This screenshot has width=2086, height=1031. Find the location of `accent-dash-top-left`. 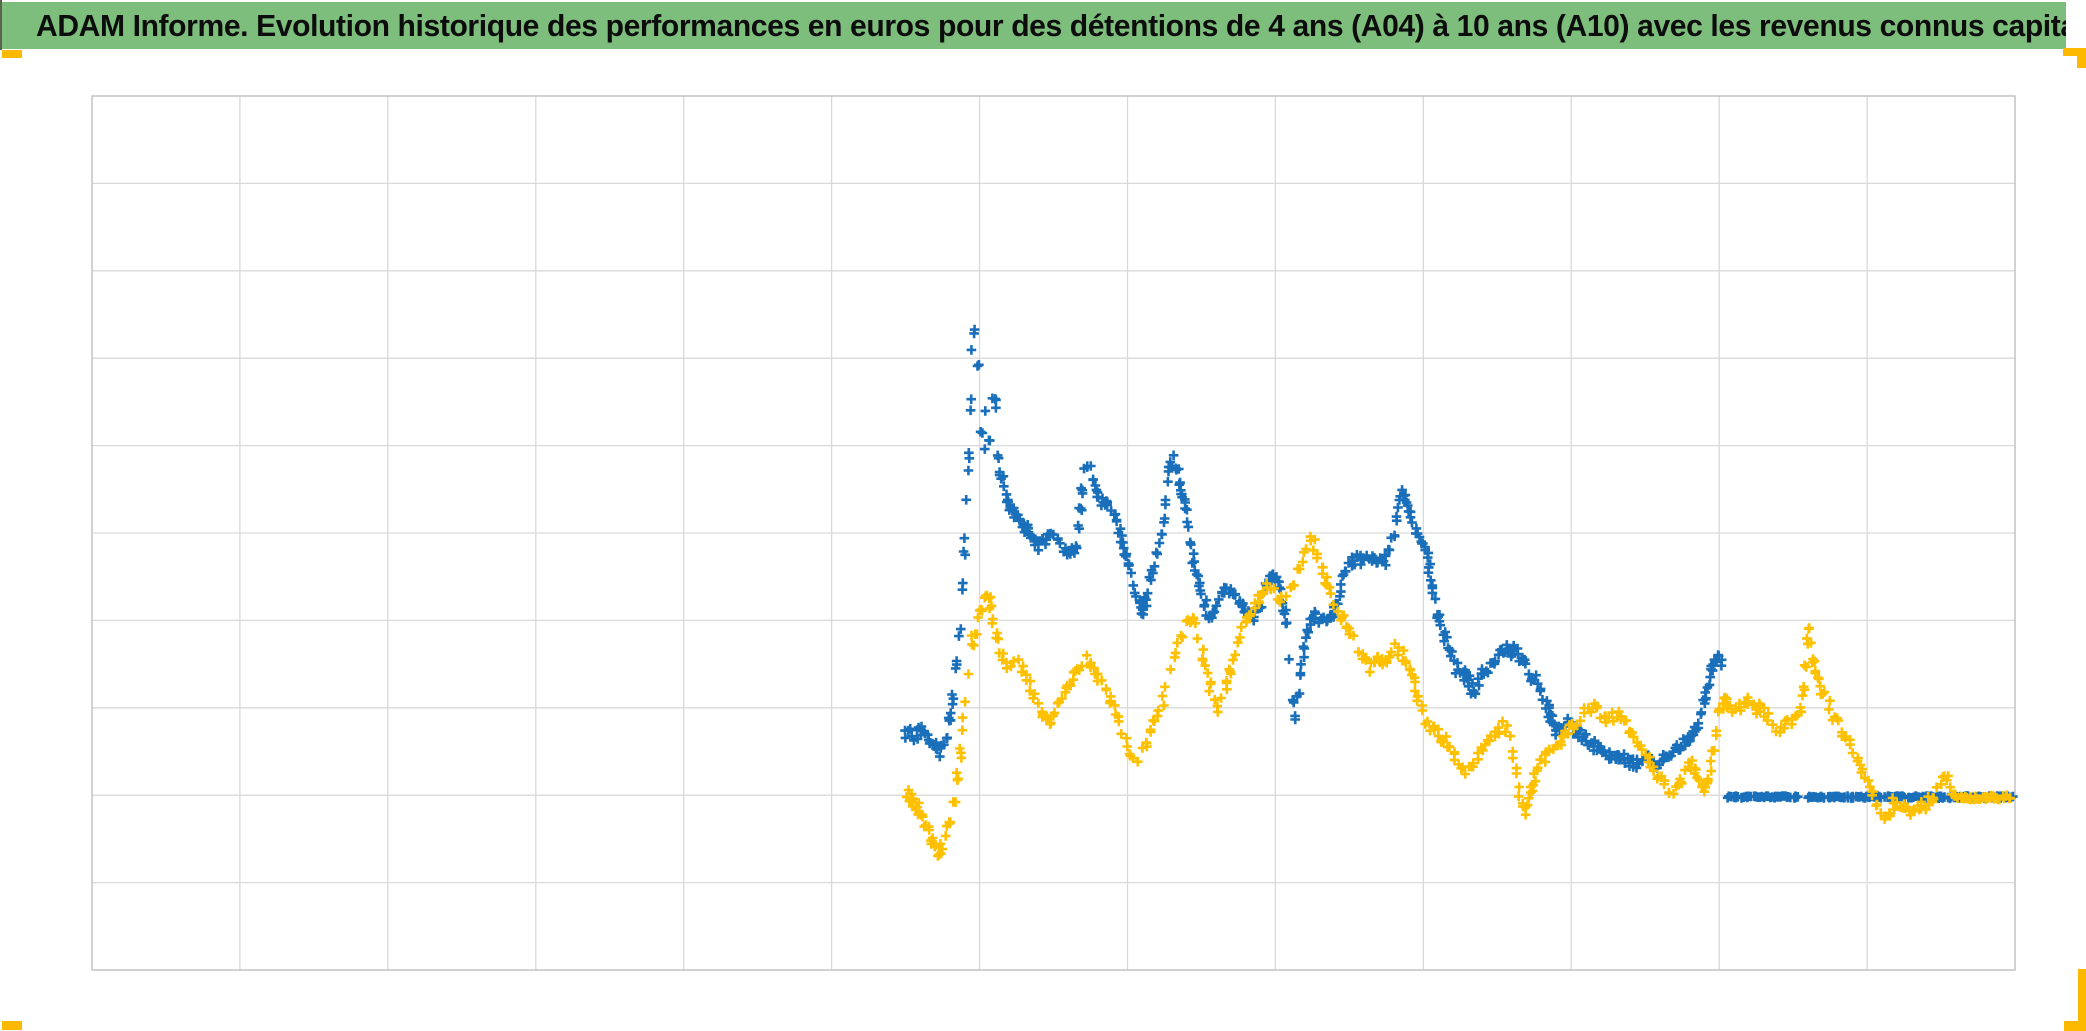

accent-dash-top-left is located at coordinates (12, 54).